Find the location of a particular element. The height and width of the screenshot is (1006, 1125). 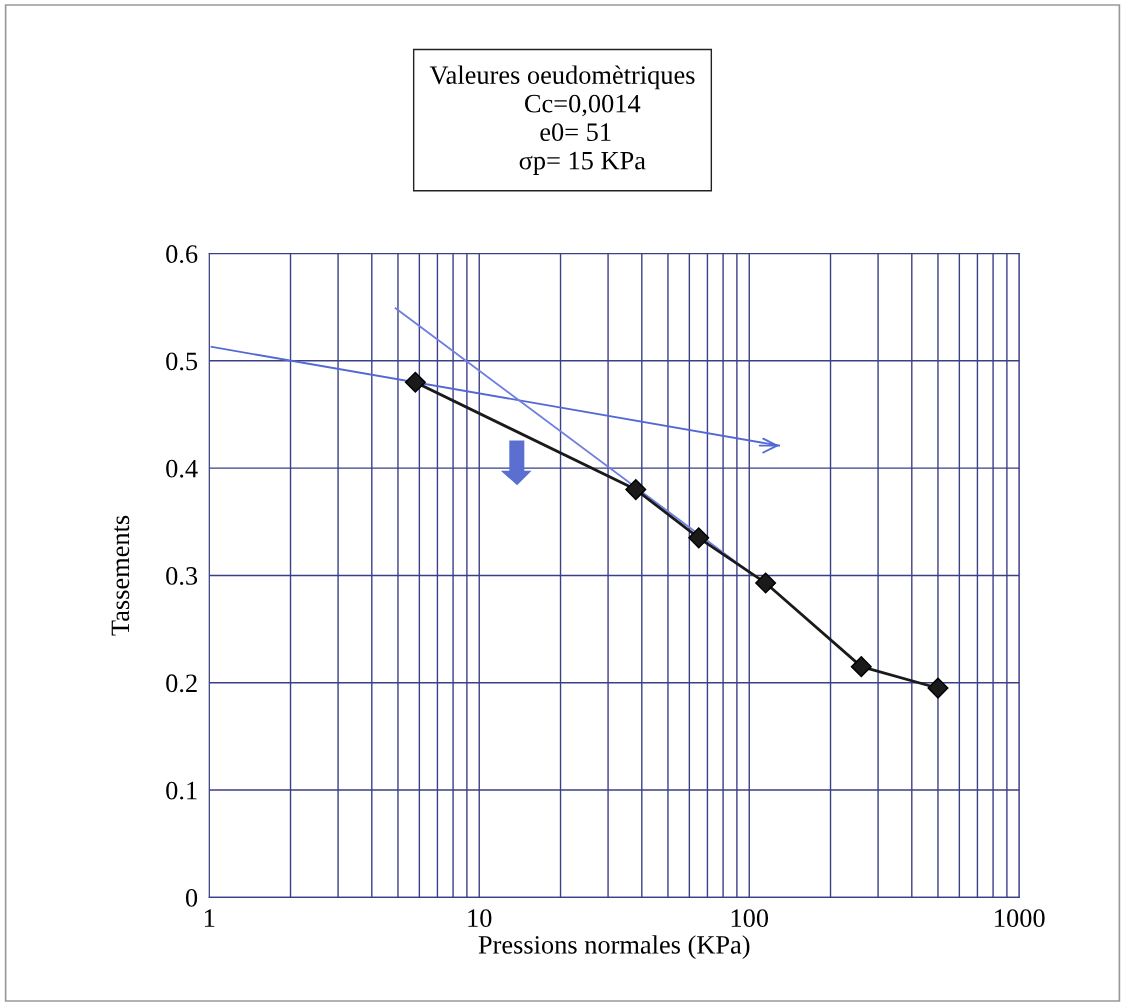

y-tick-label: 0.3 is located at coordinates (182, 576).